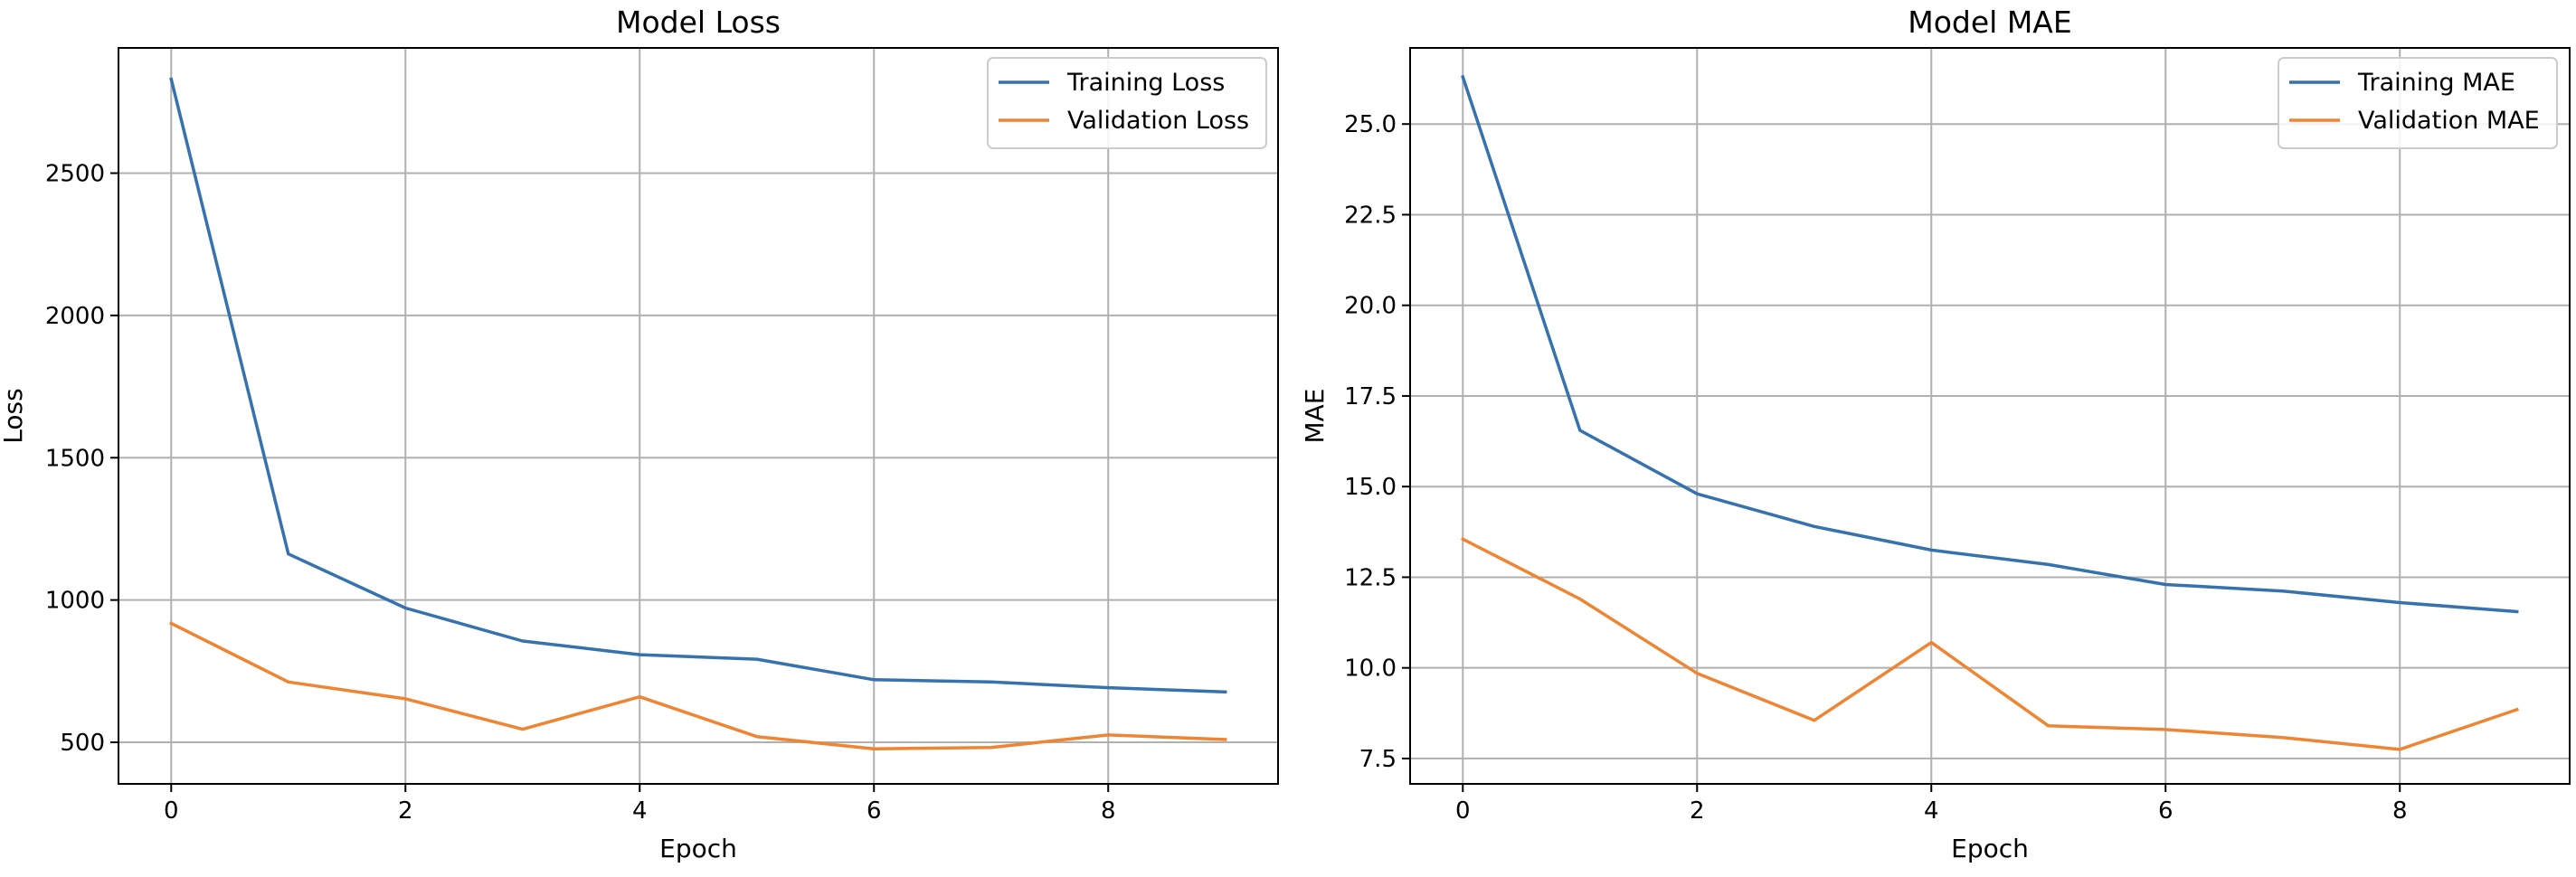 The image size is (2576, 877). What do you see at coordinates (1932, 811) in the screenshot?
I see `mae-xtick-label: 4` at bounding box center [1932, 811].